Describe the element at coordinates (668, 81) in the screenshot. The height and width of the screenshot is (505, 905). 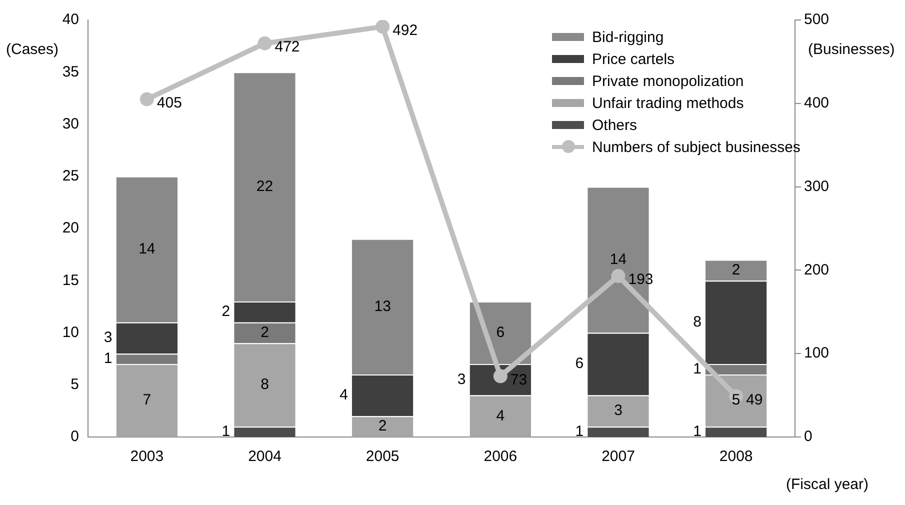
I see `legend-label: Private monopolization` at that location.